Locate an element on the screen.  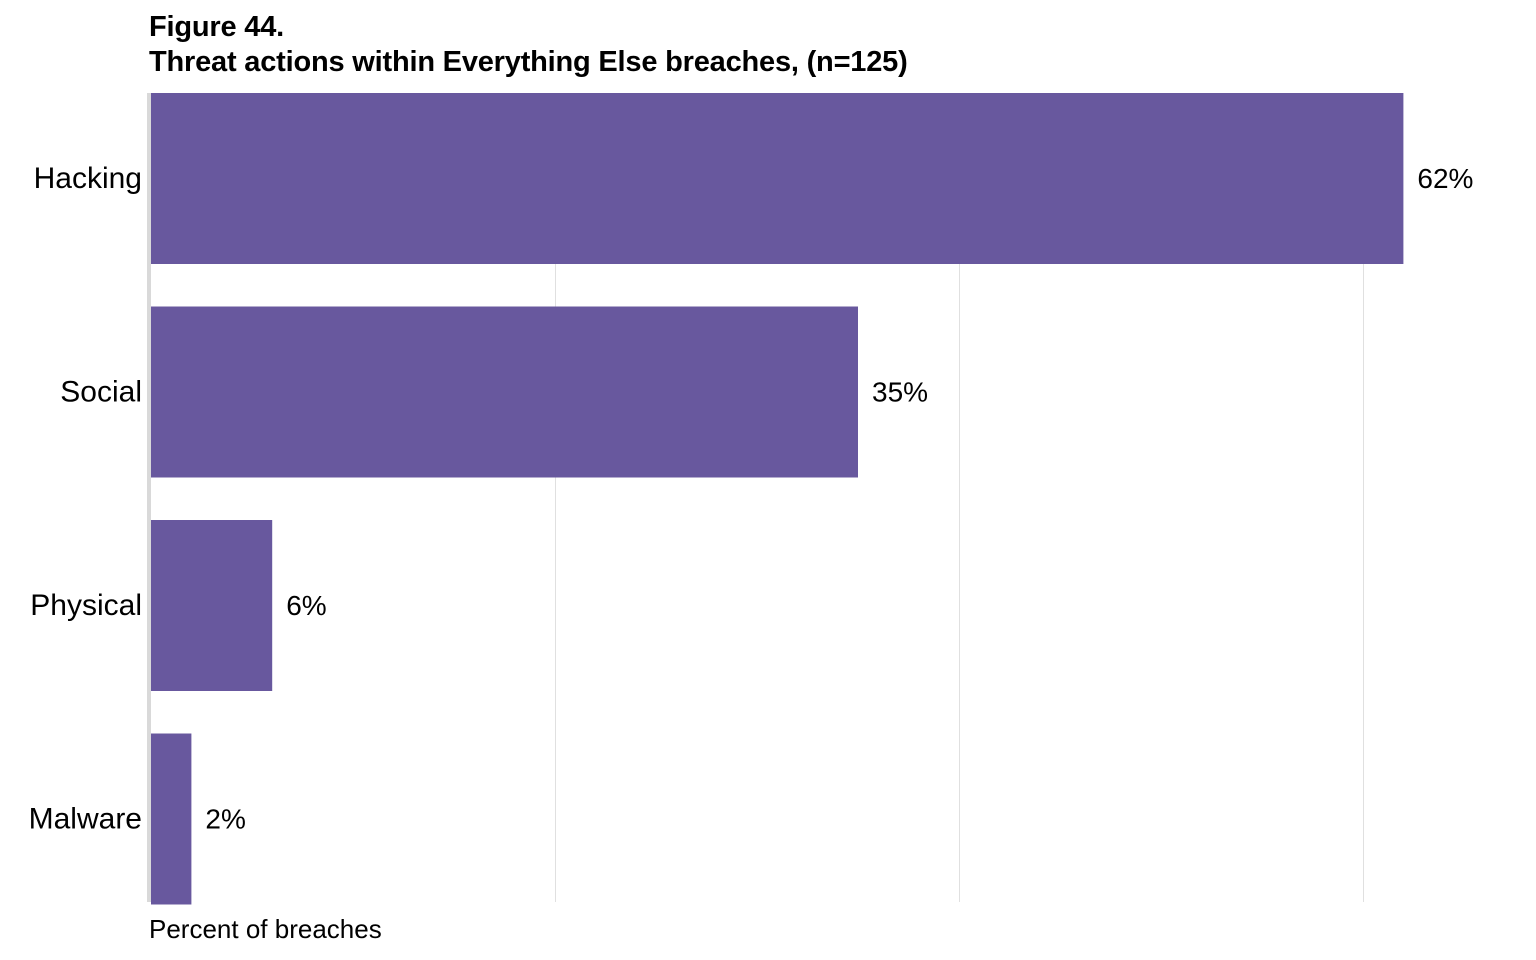
value-label-social: 35% is located at coordinates (900, 392).